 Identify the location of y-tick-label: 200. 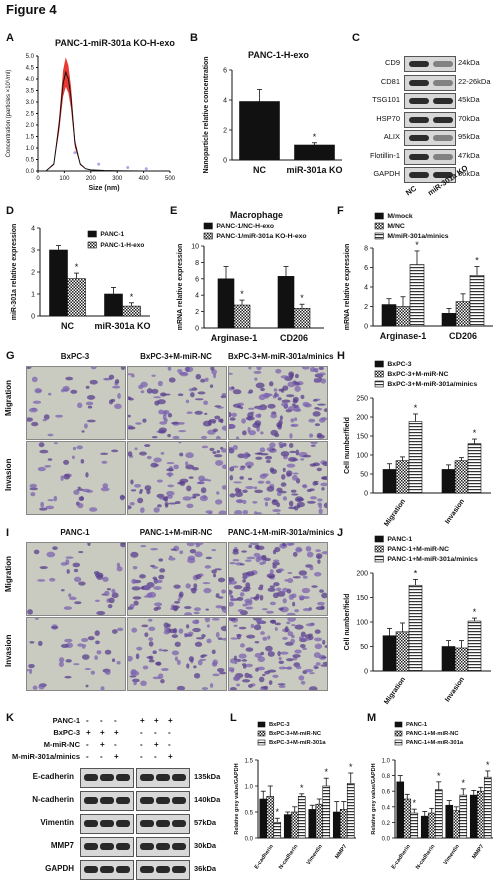
(362, 574).